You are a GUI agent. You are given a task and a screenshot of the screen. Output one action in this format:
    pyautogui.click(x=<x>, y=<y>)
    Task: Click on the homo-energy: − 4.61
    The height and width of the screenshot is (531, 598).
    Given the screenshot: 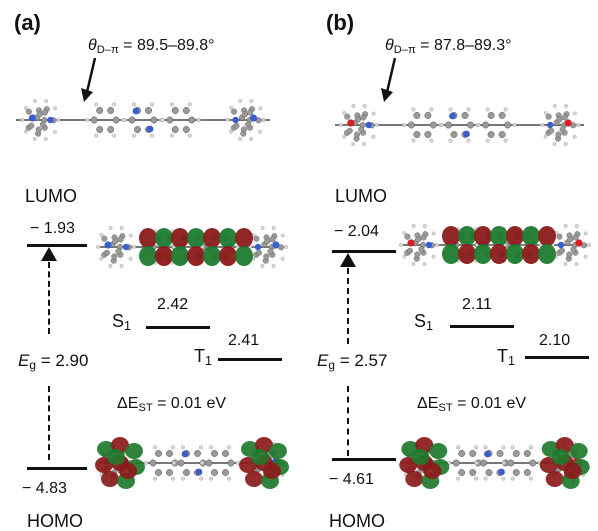 What is the action you would take?
    pyautogui.click(x=351, y=479)
    